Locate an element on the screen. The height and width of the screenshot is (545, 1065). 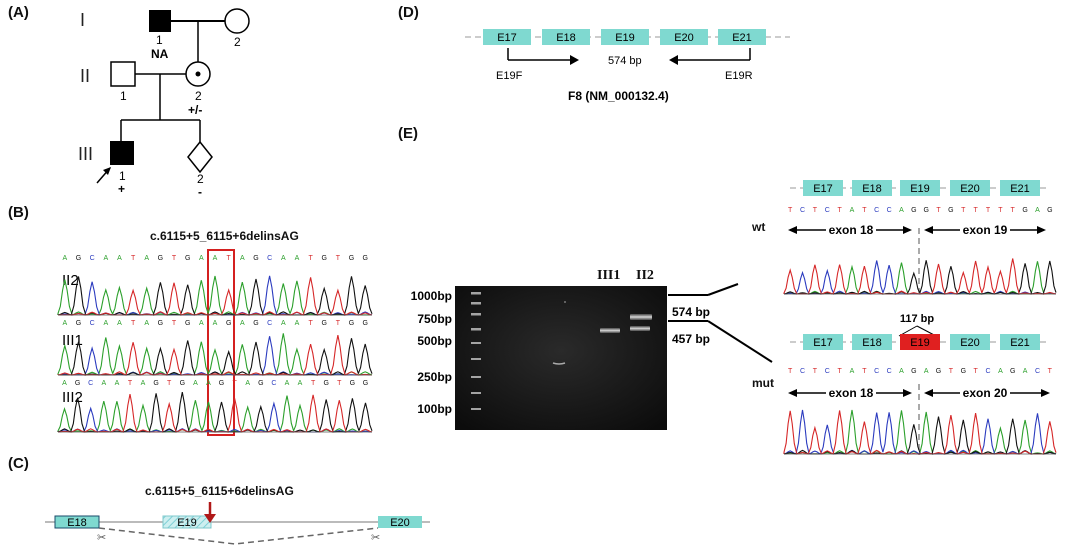
III2-unknown-sex is located at coordinates (200, 157).